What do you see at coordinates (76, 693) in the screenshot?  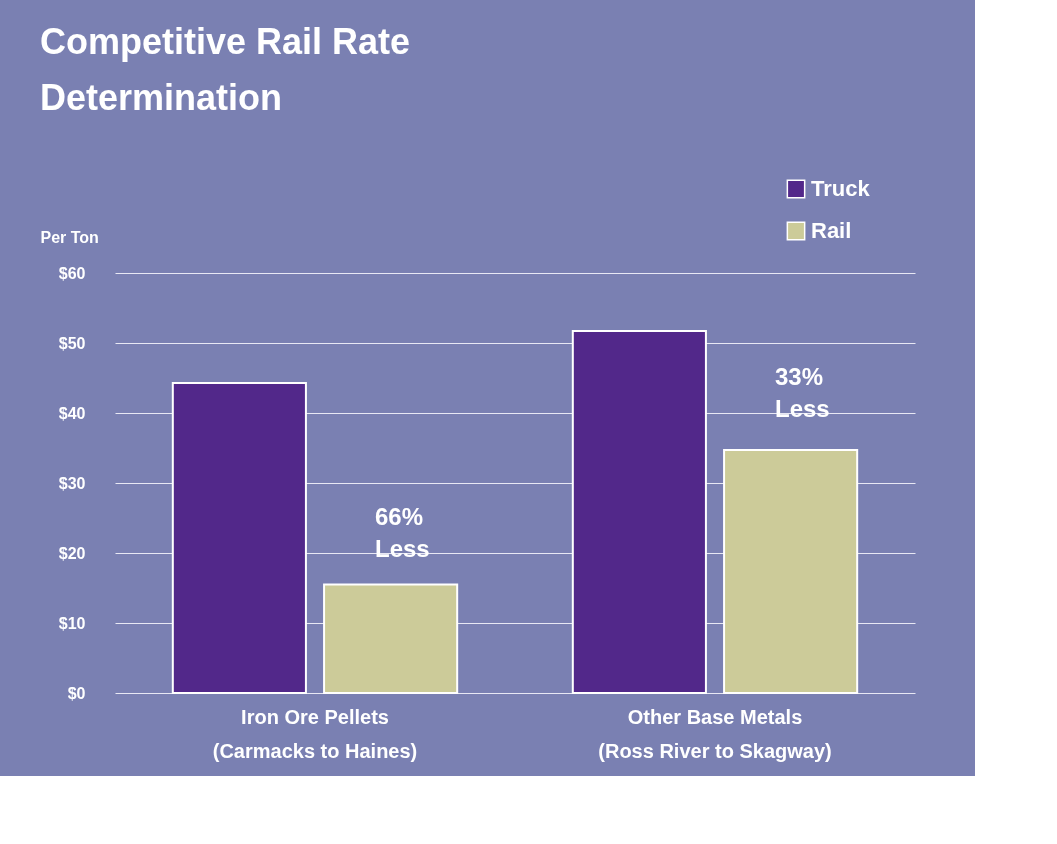 I see `y-tick-label: $0` at bounding box center [76, 693].